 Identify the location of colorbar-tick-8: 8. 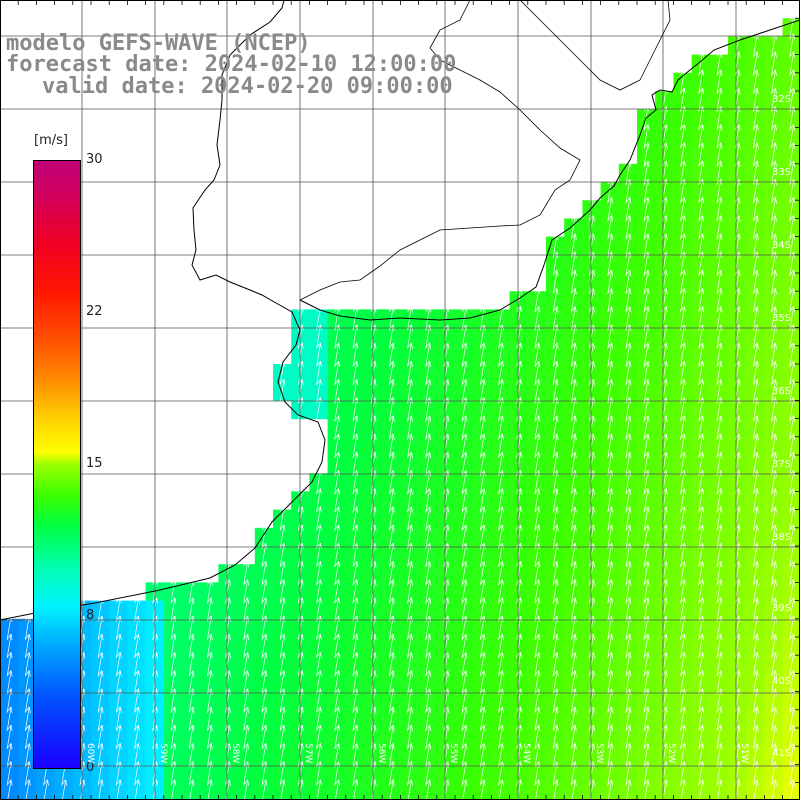
(90, 615).